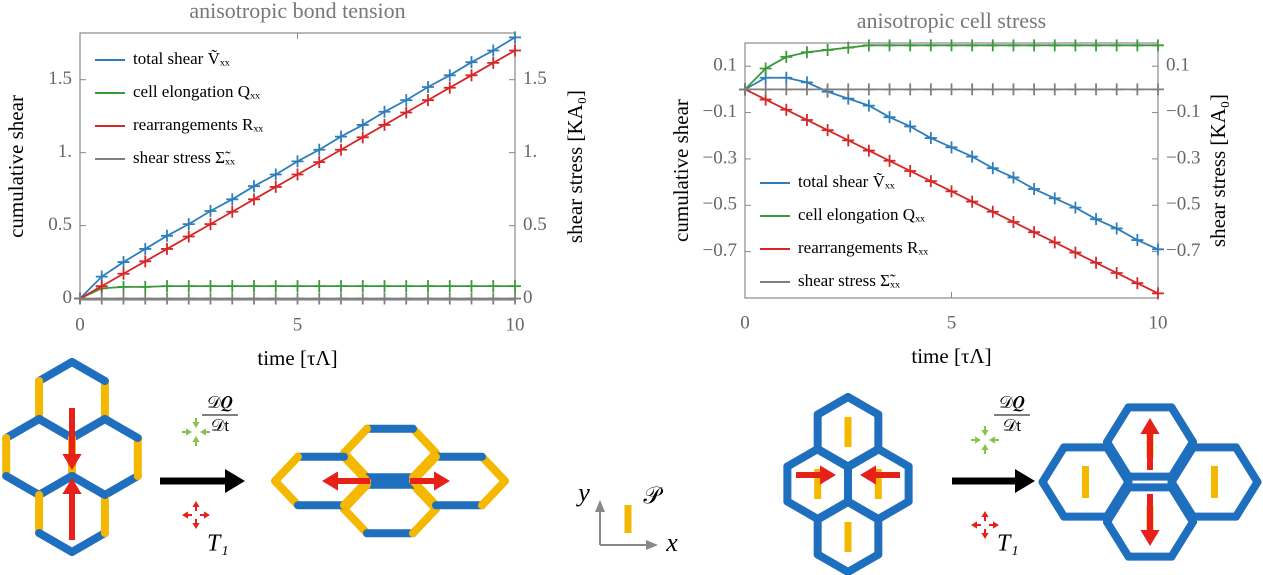 This screenshot has width=1263, height=575. Describe the element at coordinates (1183, 204) in the screenshot. I see `y2-tick-label: −0.5` at that location.